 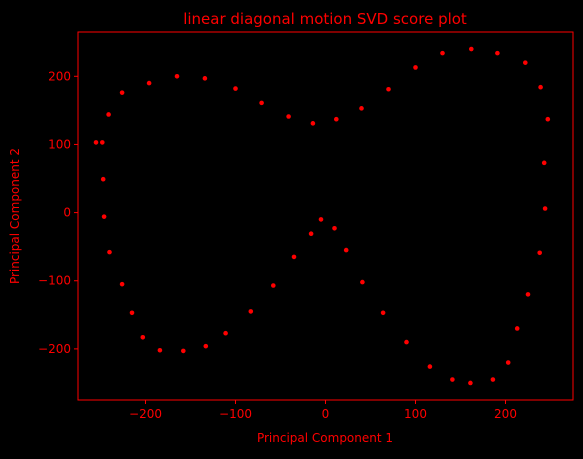 I want to click on x-tick-label: −200, so click(x=145, y=414).